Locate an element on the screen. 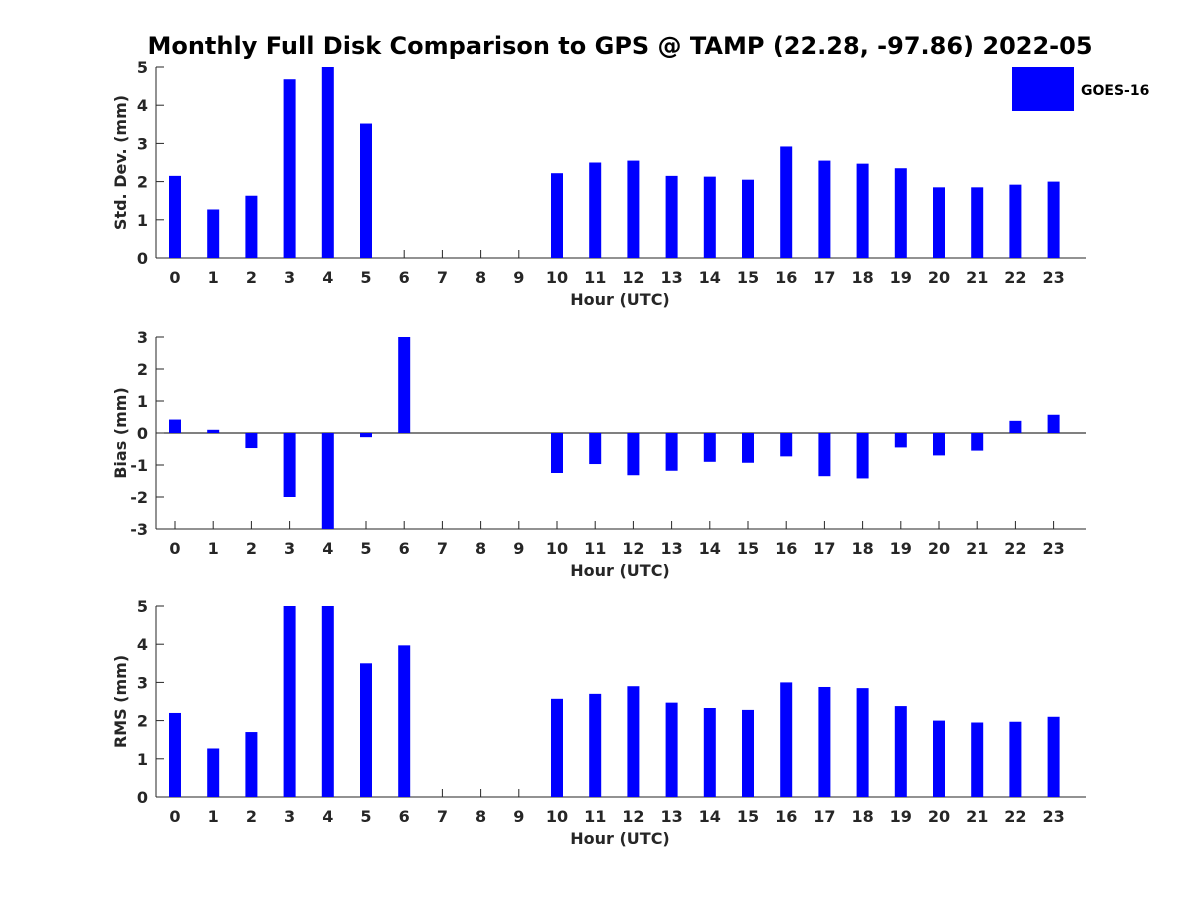  x-axis-label: Hour (UTC) is located at coordinates (620, 299).